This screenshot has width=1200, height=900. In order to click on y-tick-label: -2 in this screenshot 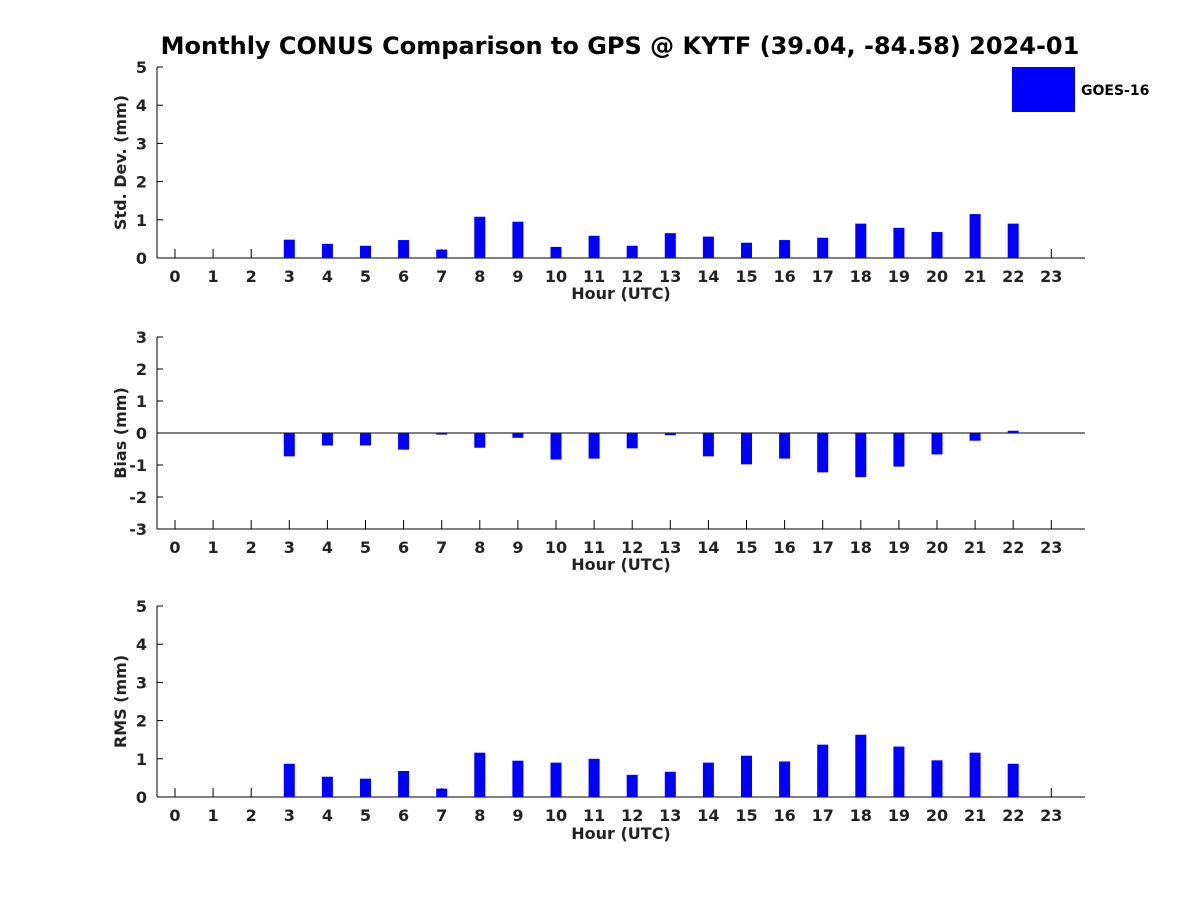, I will do `click(138, 497)`.